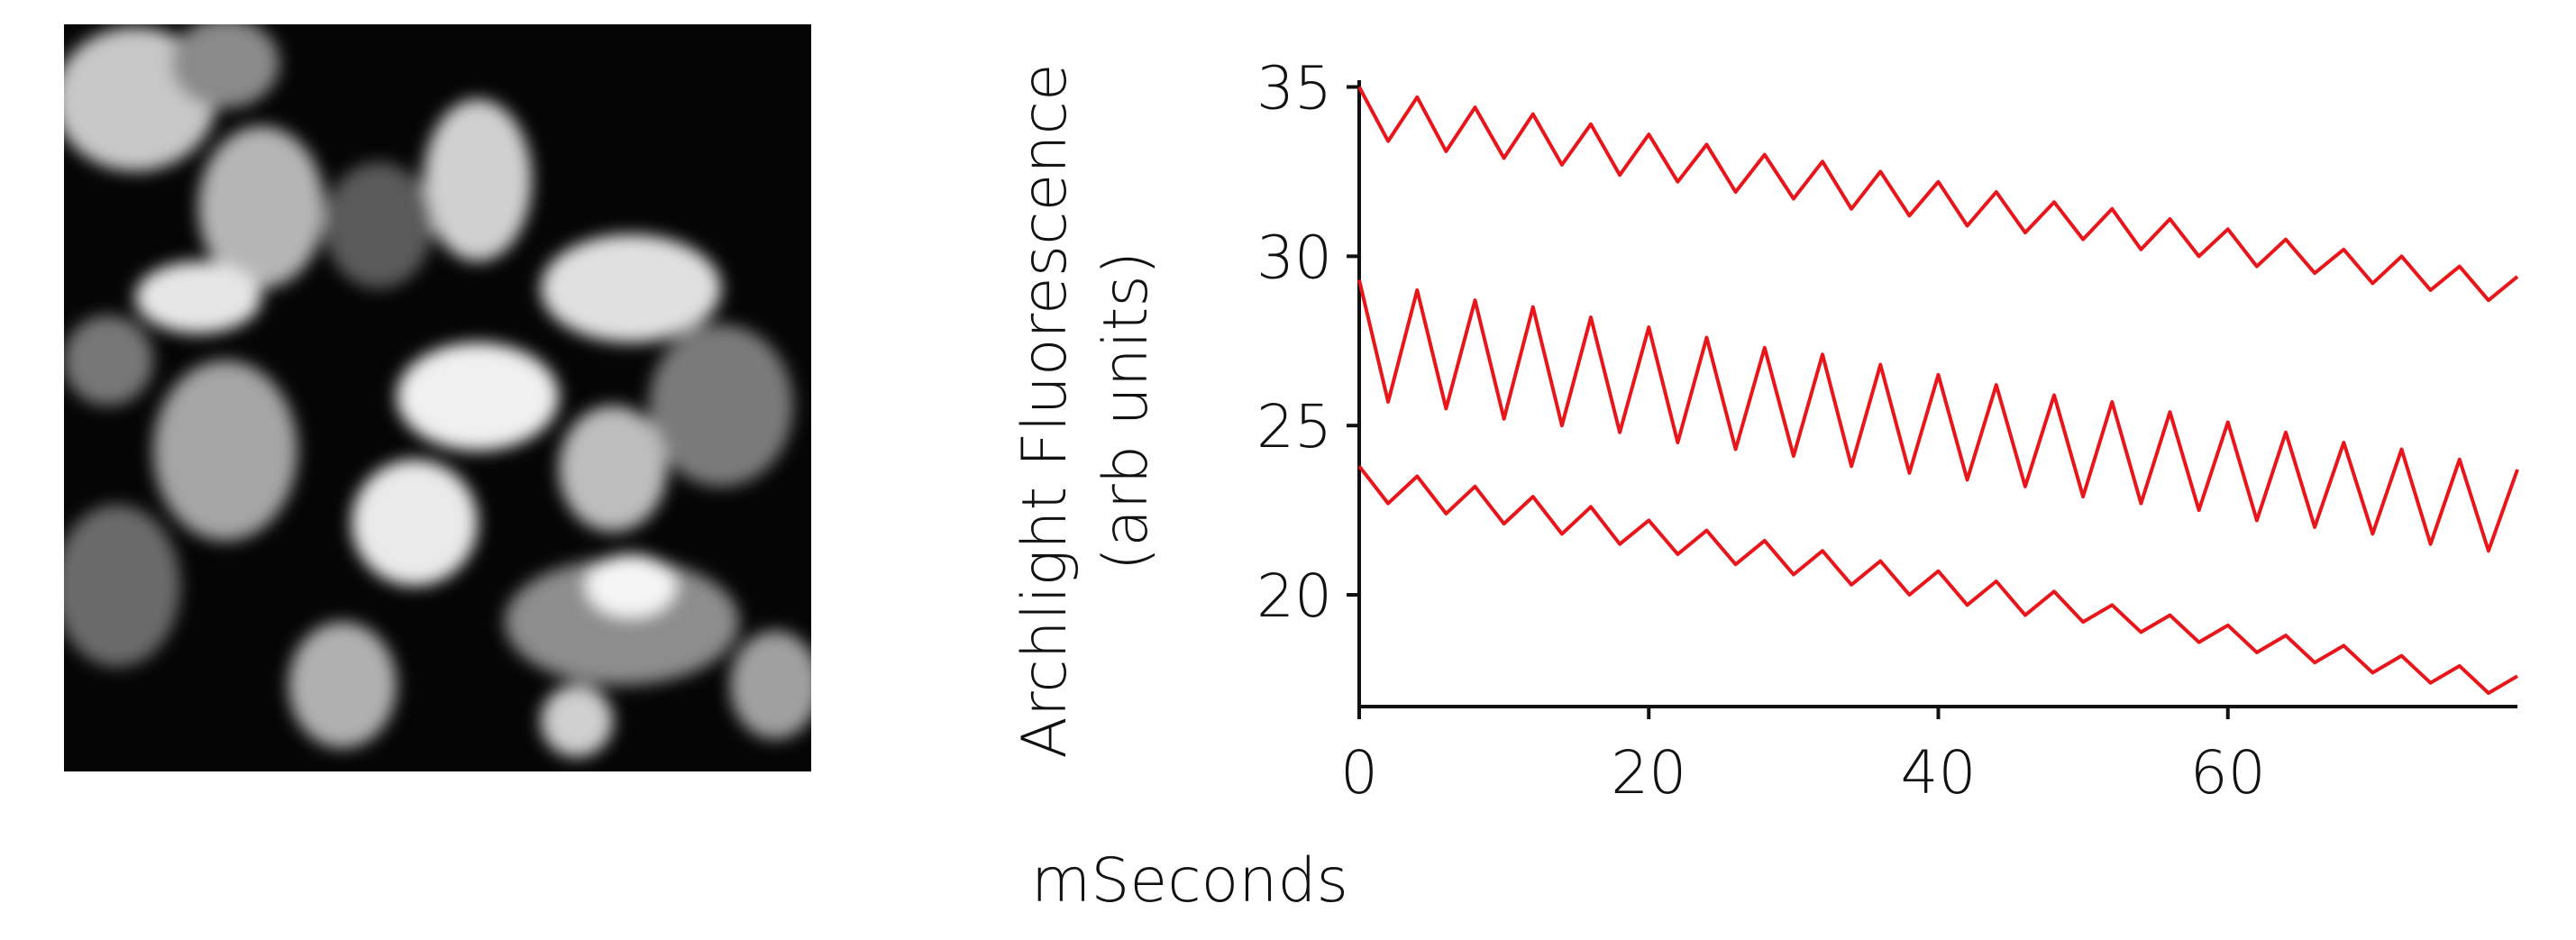 This screenshot has width=2576, height=940. What do you see at coordinates (1648, 773) in the screenshot?
I see `x-tick-label: 20` at bounding box center [1648, 773].